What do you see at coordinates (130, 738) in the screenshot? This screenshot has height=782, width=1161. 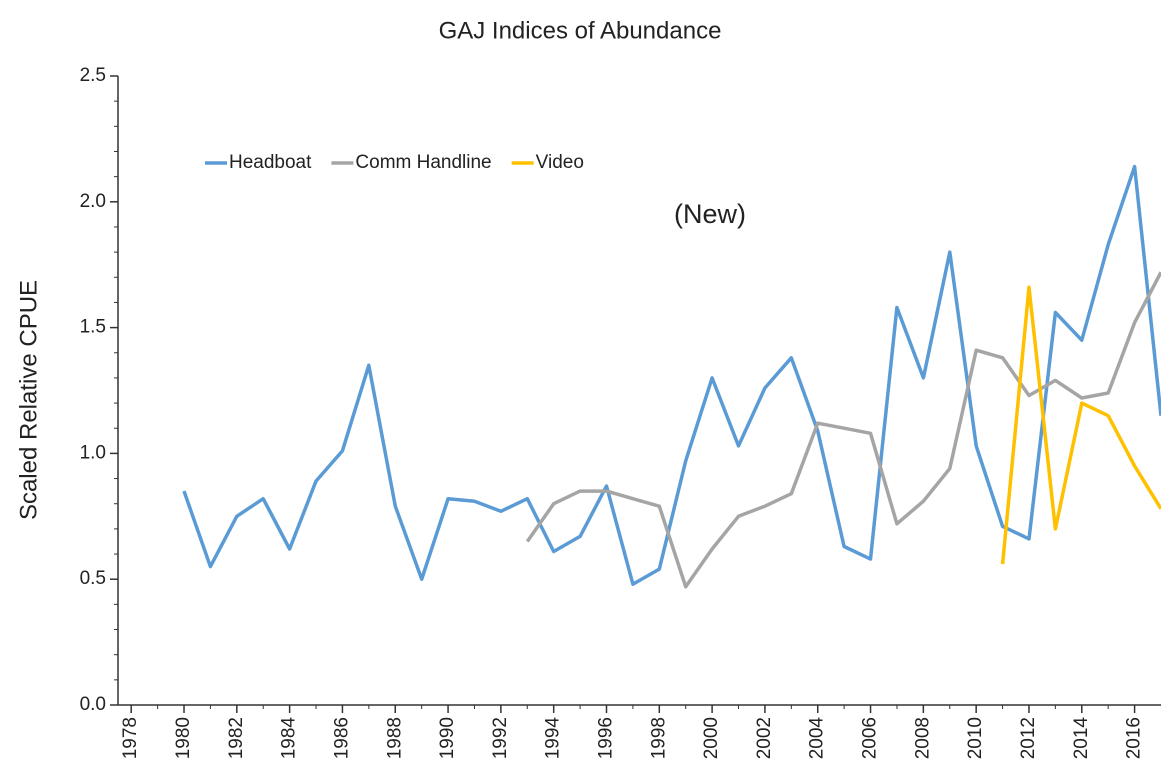 I see `x-tick-label: 1978` at bounding box center [130, 738].